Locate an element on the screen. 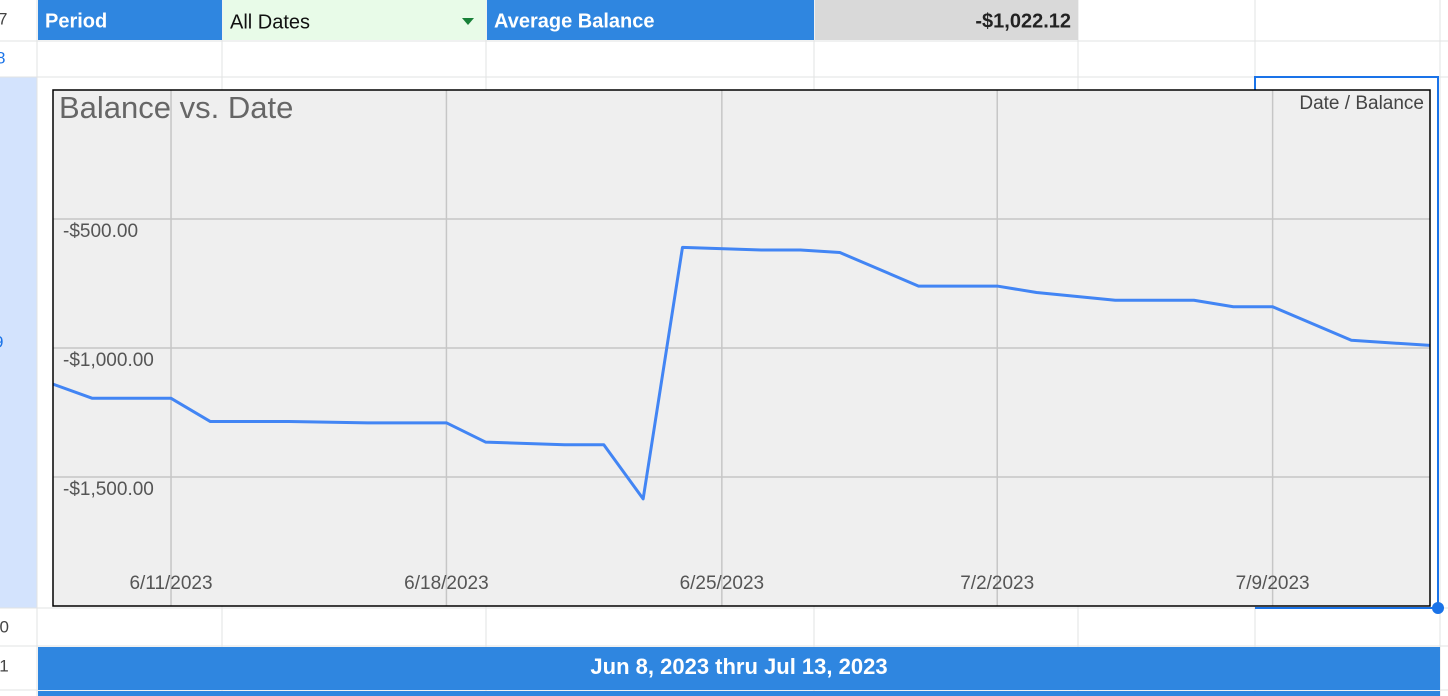 This screenshot has width=1448, height=696. period-label-cell is located at coordinates (130, 20).